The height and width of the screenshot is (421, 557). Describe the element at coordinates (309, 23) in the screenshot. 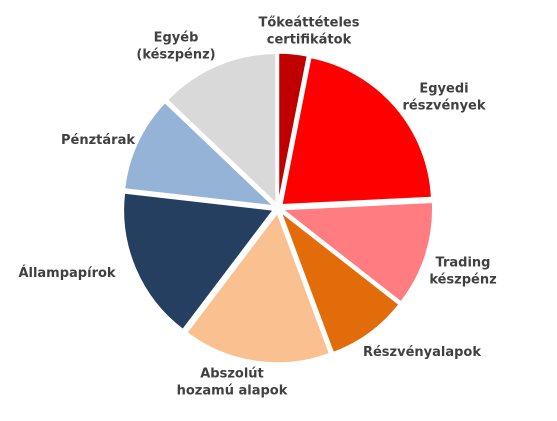

I see `slice-label-line: Tőkeáttételes` at that location.